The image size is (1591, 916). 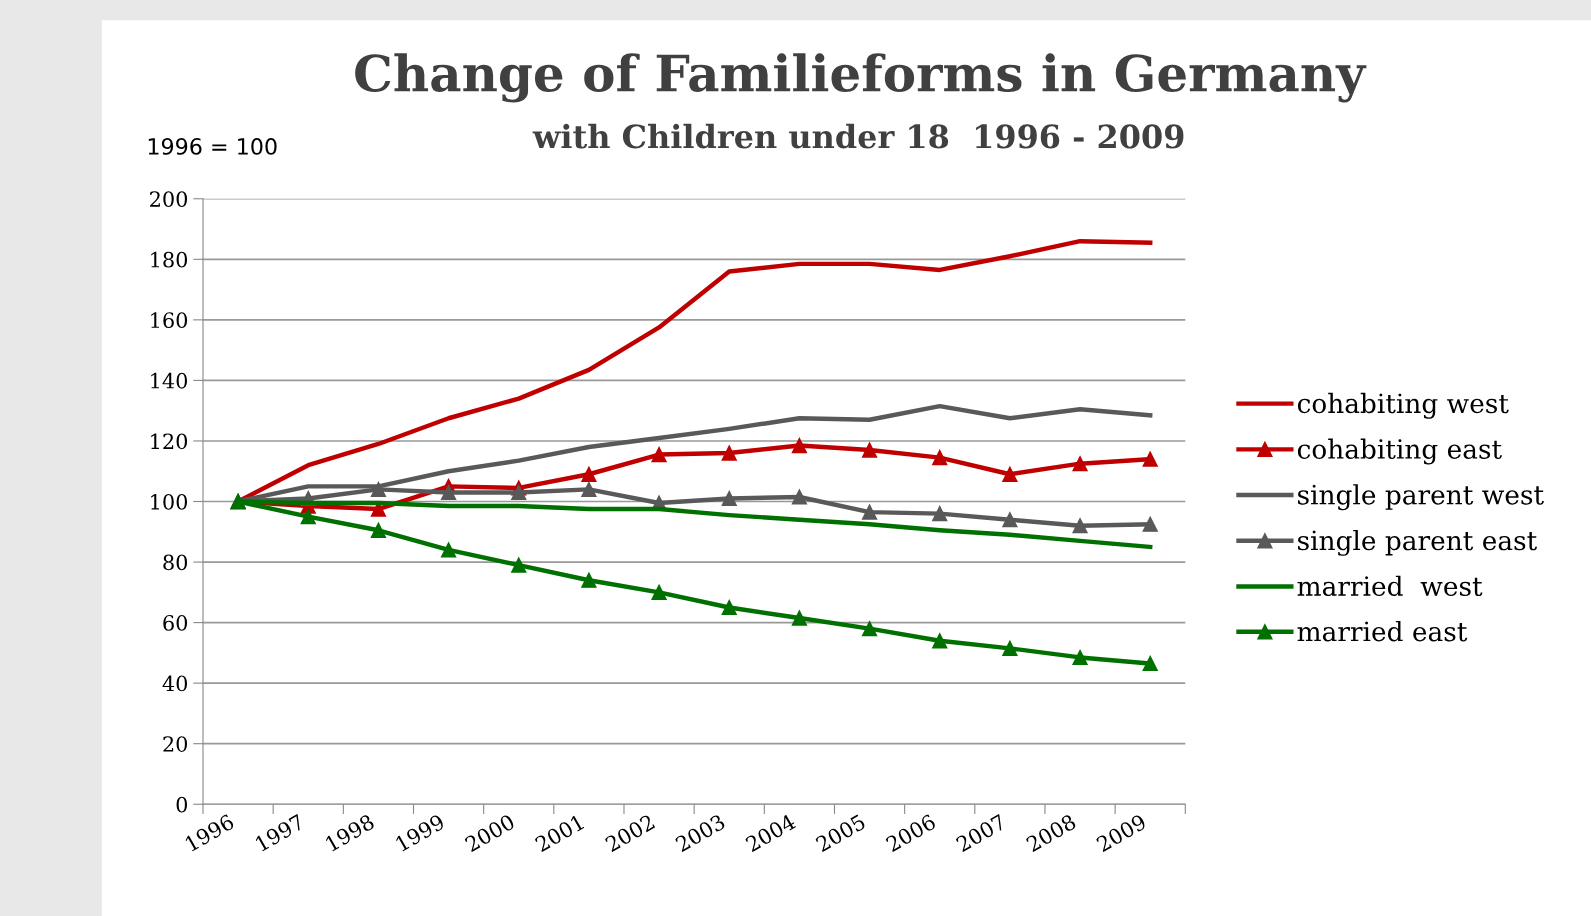 What do you see at coordinates (861, 78) in the screenshot?
I see `chart-title: Change of Familieforms in Germany` at bounding box center [861, 78].